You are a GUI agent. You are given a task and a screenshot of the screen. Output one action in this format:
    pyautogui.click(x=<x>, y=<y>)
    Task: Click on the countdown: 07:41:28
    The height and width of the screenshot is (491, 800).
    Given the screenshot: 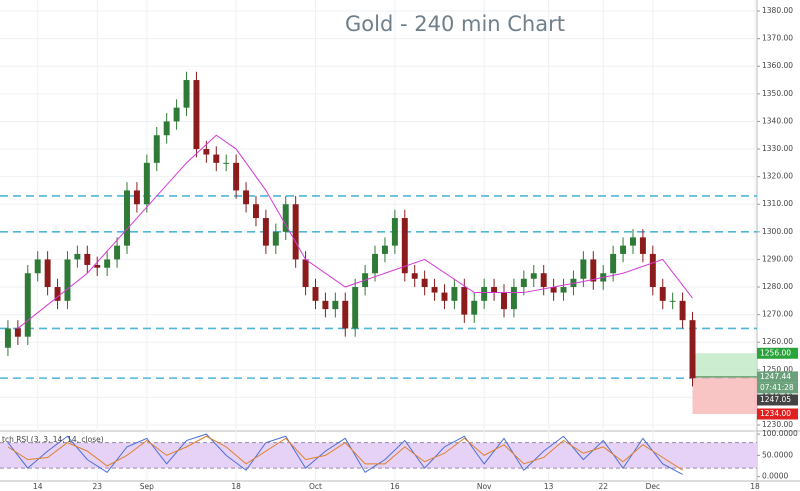 What is the action you would take?
    pyautogui.click(x=777, y=387)
    